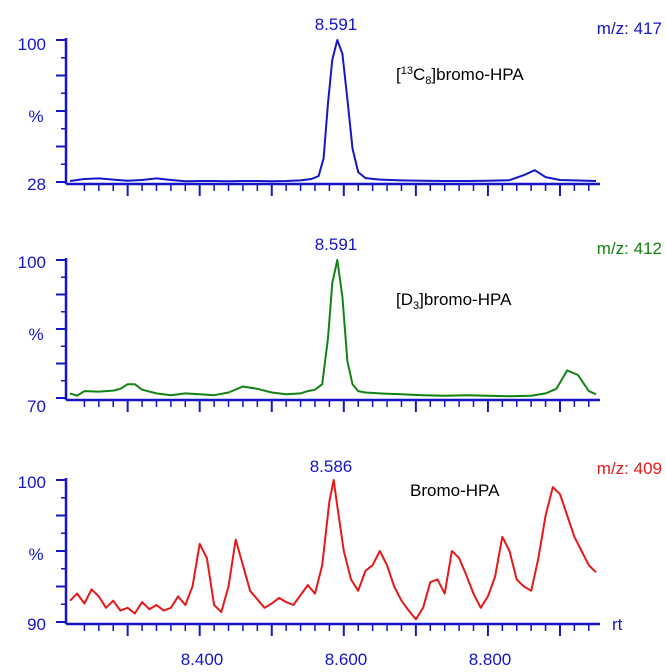  I want to click on x-axis-label: rt, so click(617, 624).